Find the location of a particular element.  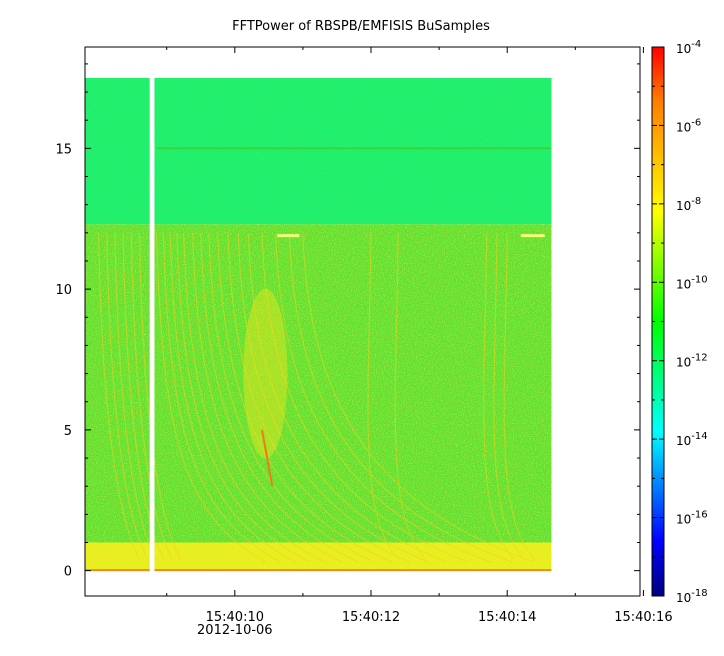

colorbar-gradient is located at coordinates (658, 321).